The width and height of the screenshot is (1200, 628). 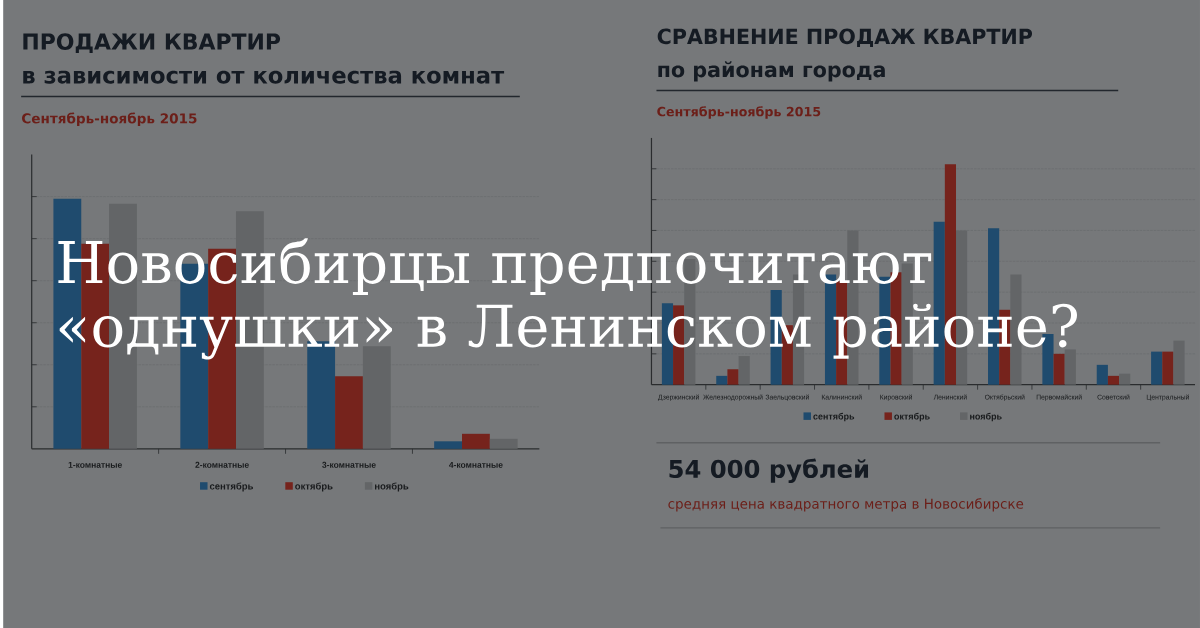 I want to click on text: средняя цена квадратного метра в Новосибирске, so click(x=846, y=505).